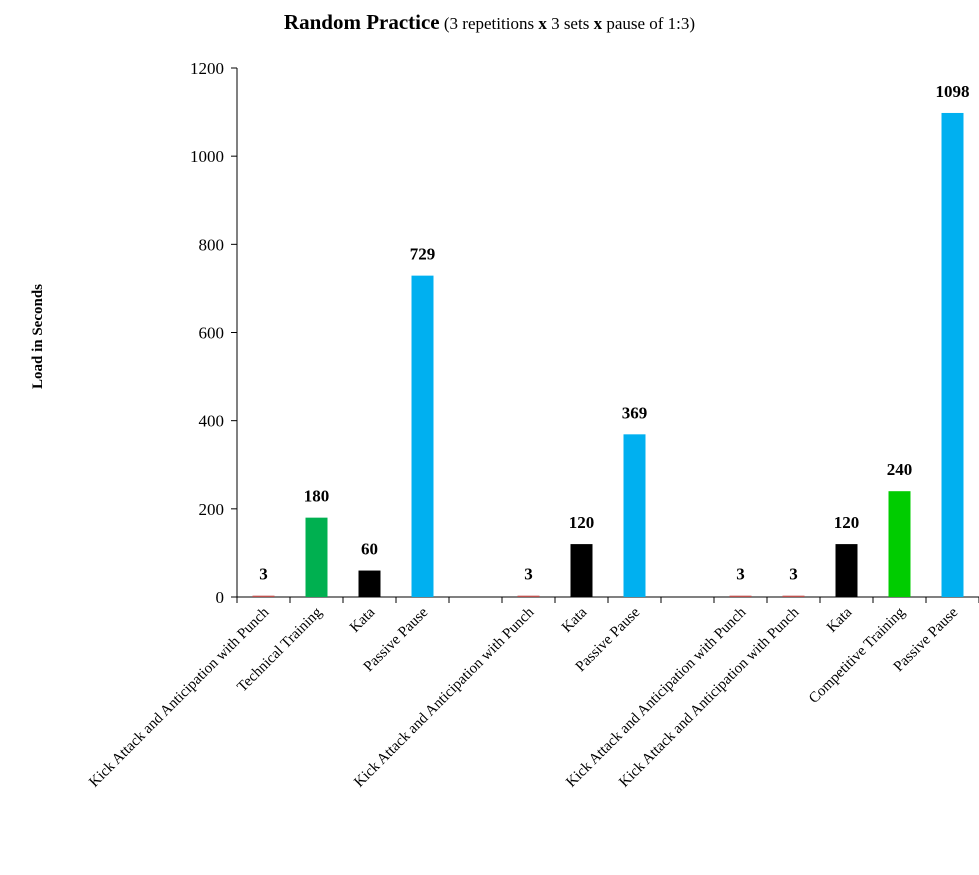 The height and width of the screenshot is (875, 979). Describe the element at coordinates (220, 597) in the screenshot. I see `y-tick-label: 0` at that location.